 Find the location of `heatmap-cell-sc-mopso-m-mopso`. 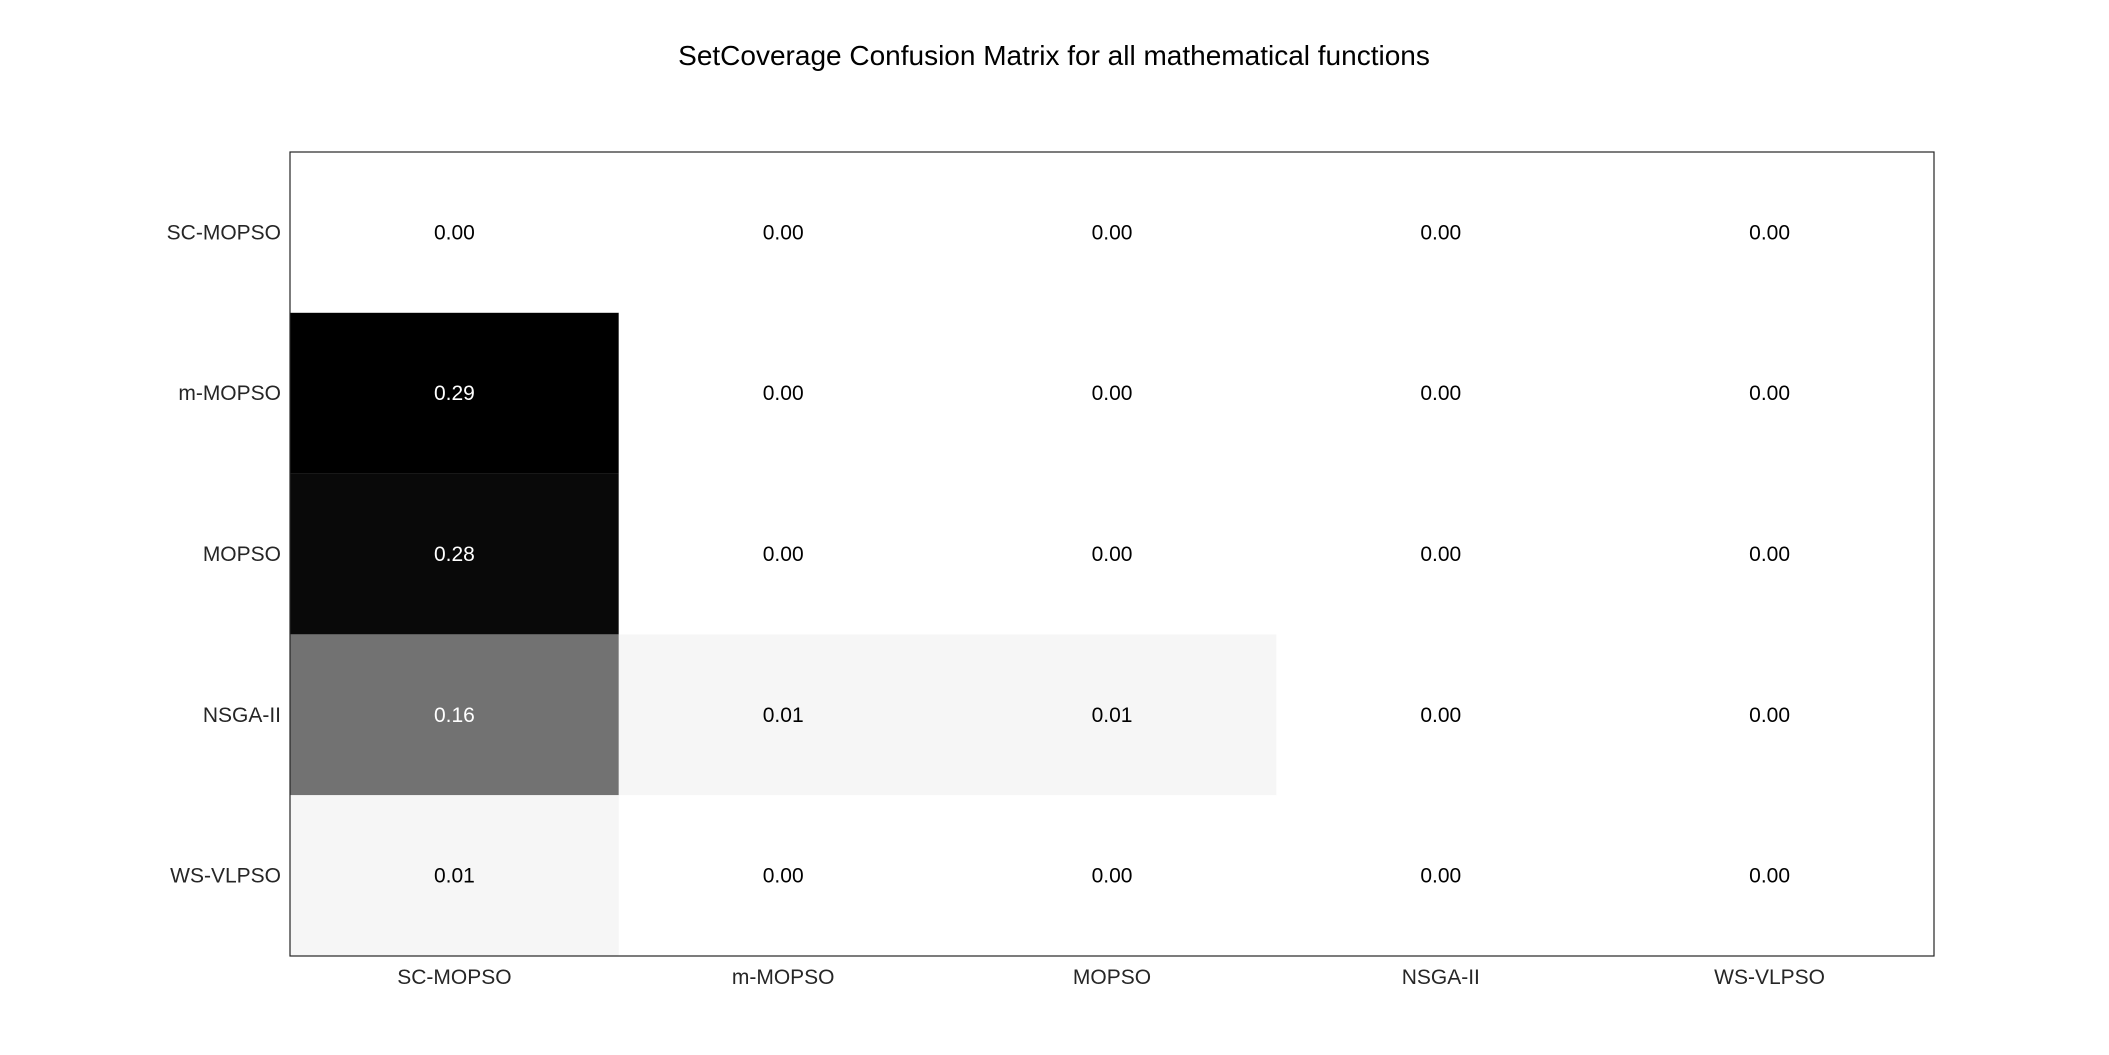

heatmap-cell-sc-mopso-m-mopso is located at coordinates (783, 232).